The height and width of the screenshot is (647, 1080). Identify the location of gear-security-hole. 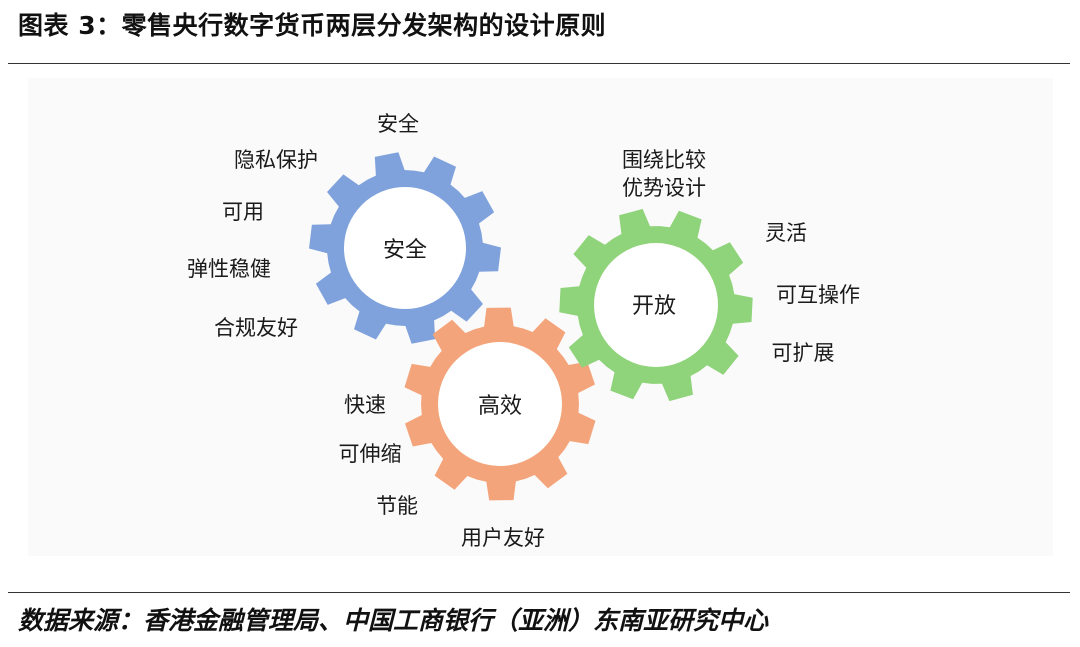
(405, 248).